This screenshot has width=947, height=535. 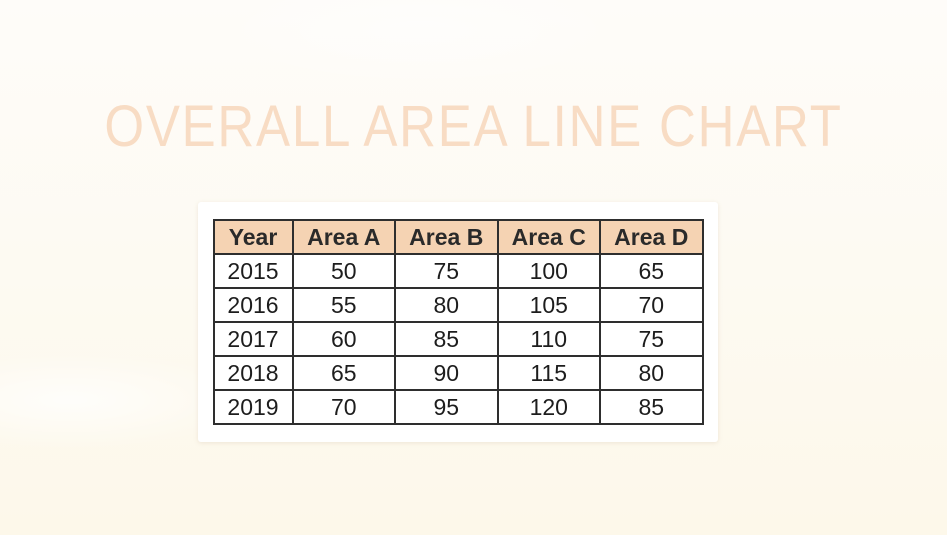 I want to click on table-row: 2018 65 90 115 80, so click(x=458, y=373).